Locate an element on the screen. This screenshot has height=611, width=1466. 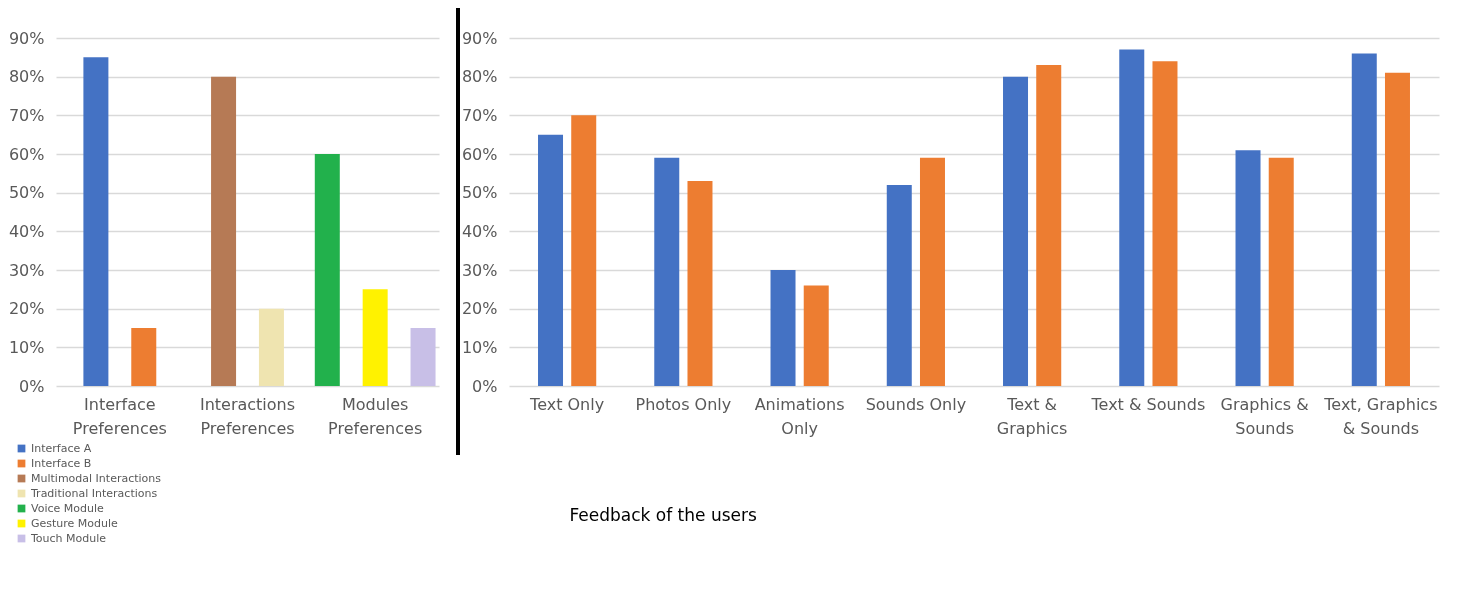
legend-label: Traditional Interactions is located at coordinates (94, 493).